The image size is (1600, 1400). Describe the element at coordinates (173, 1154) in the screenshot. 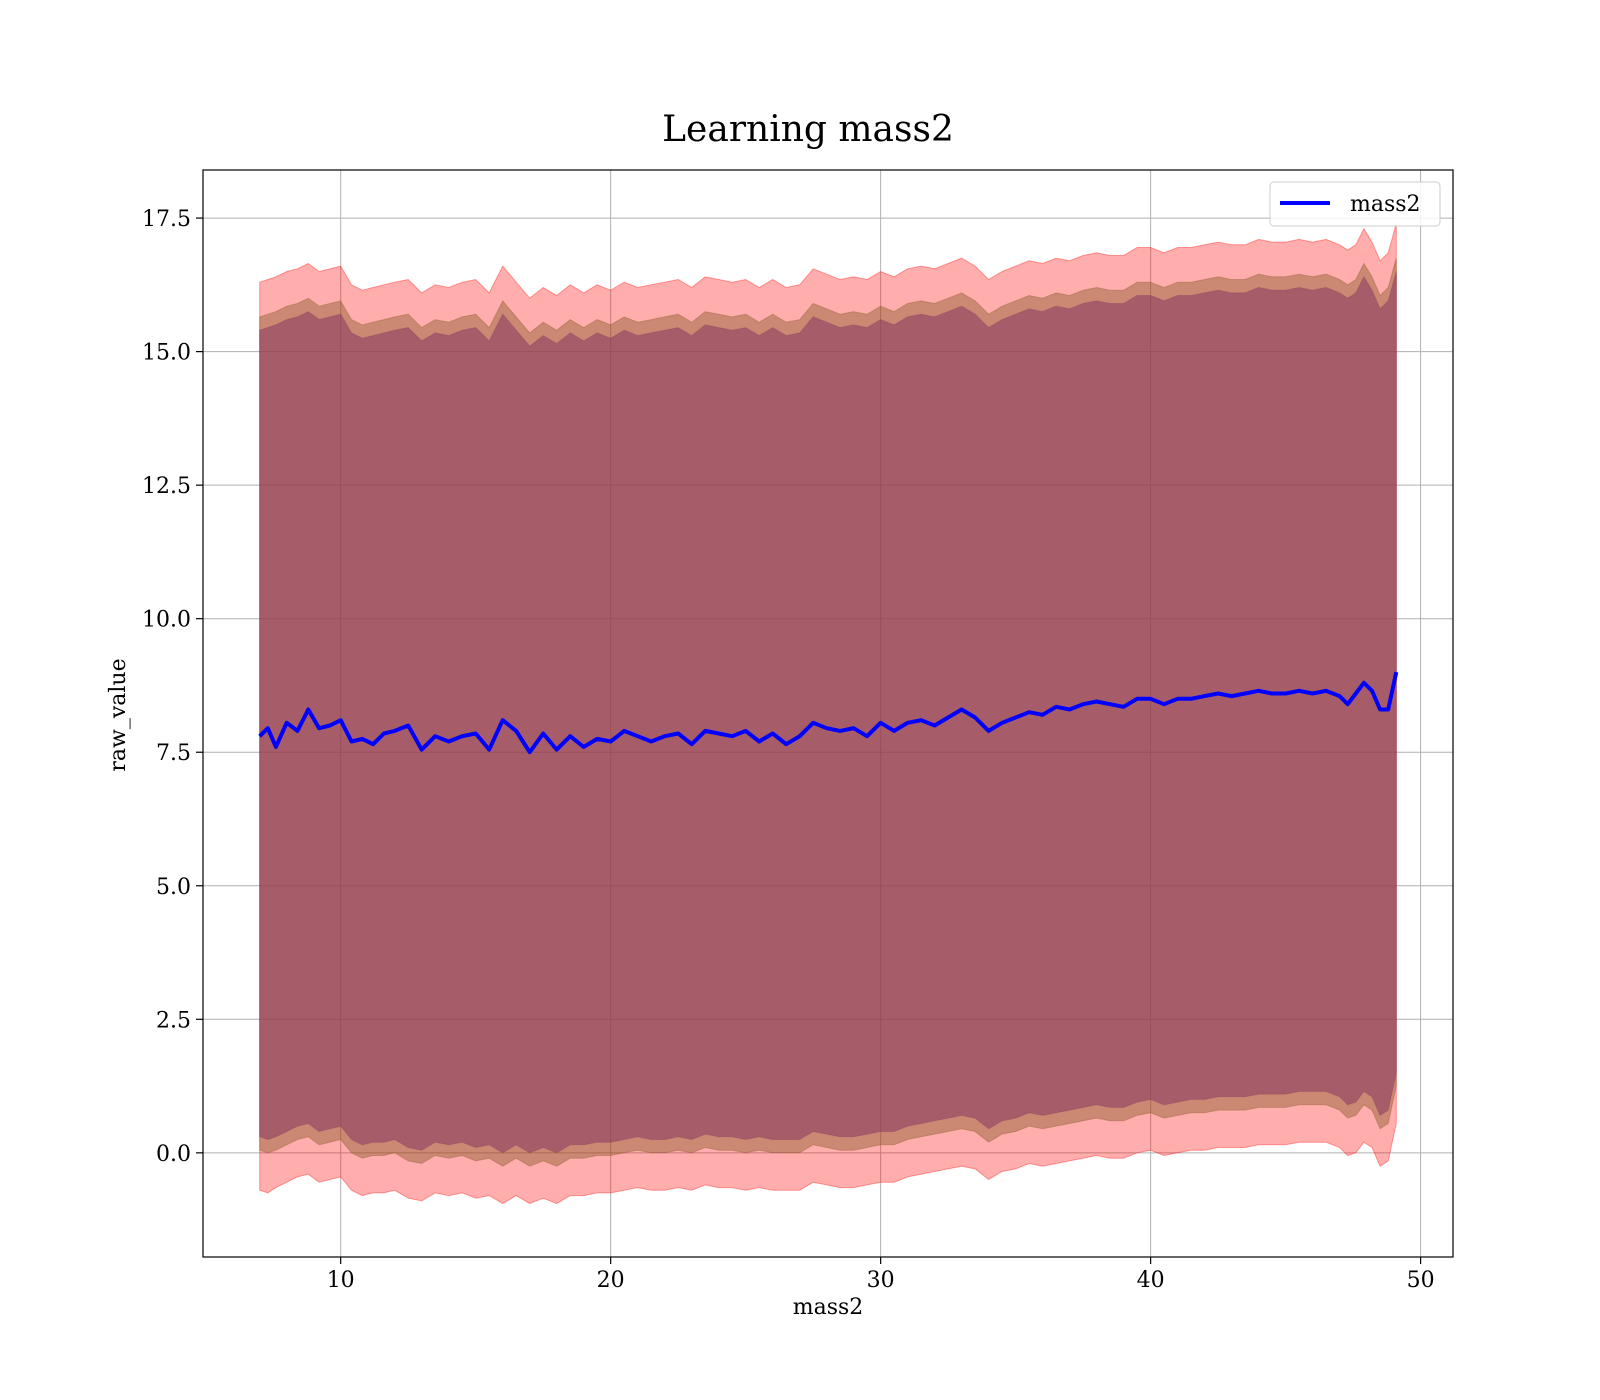

I see `y-tick-label: 0.0` at that location.